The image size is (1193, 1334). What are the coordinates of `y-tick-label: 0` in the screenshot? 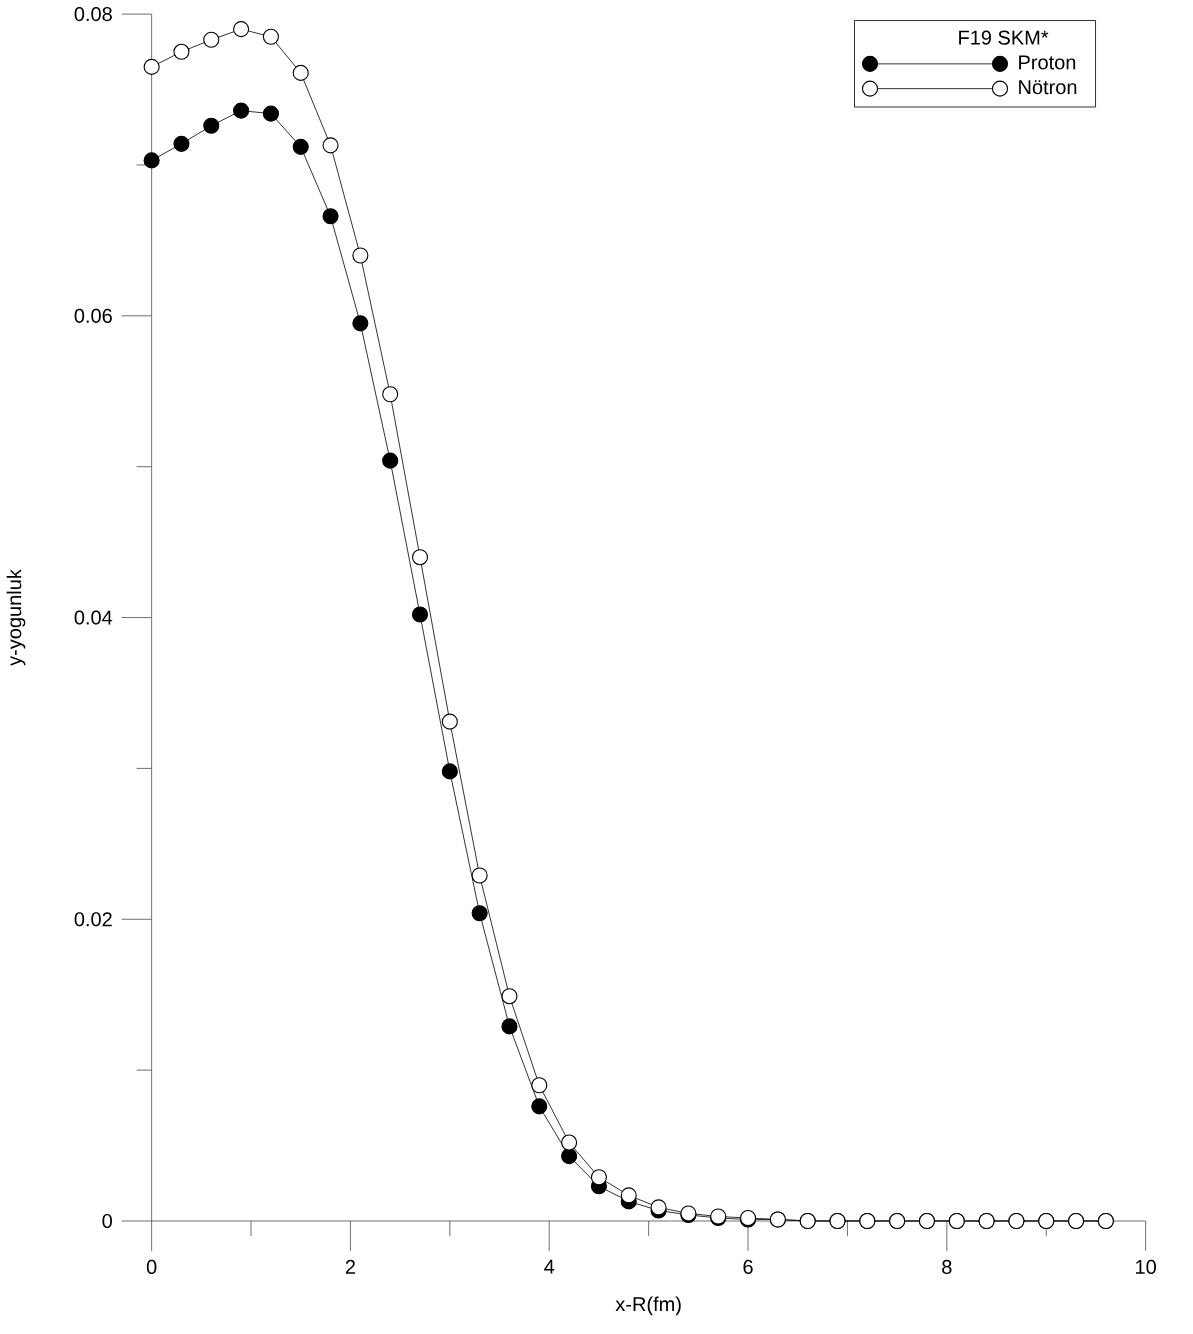 It's located at (107, 1221).